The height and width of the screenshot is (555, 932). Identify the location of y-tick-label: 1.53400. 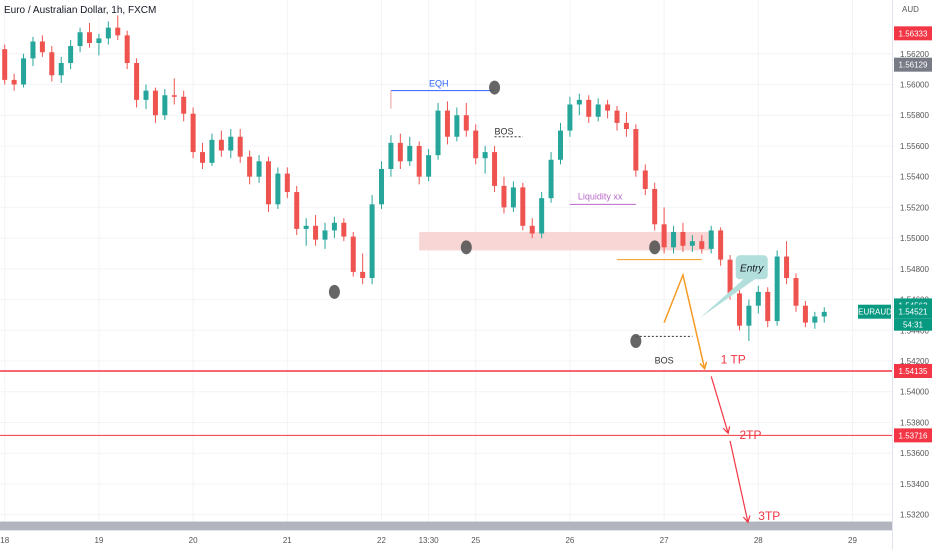
(914, 484).